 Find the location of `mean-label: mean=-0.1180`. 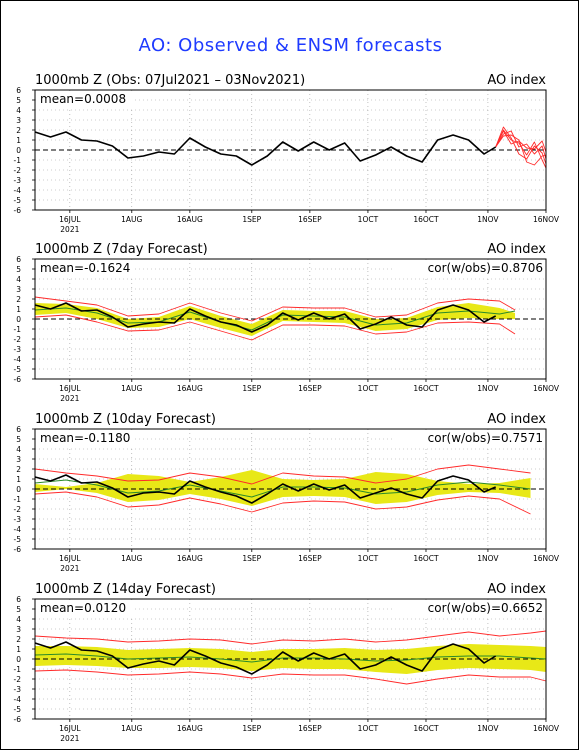

mean-label: mean=-0.1180 is located at coordinates (85, 438).